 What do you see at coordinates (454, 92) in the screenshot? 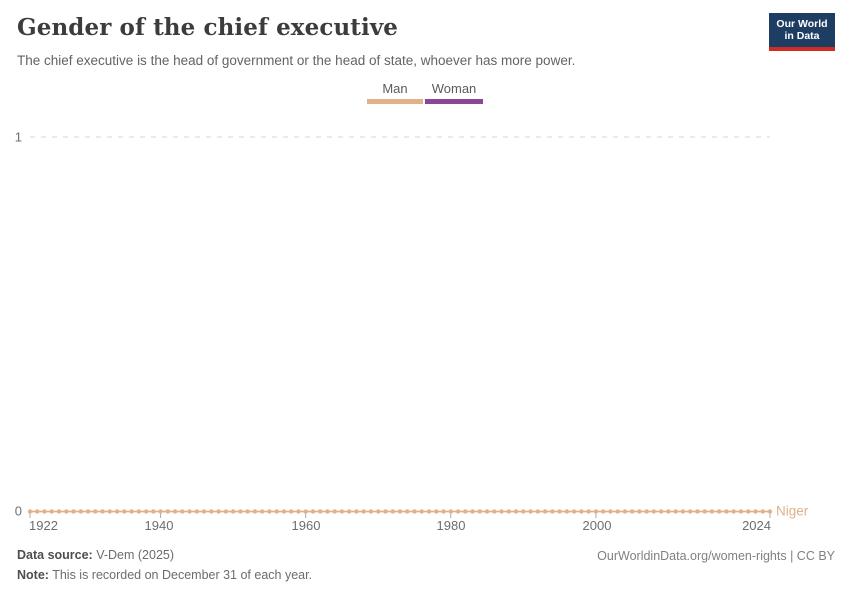
I see `legend-item-woman: Woman` at bounding box center [454, 92].